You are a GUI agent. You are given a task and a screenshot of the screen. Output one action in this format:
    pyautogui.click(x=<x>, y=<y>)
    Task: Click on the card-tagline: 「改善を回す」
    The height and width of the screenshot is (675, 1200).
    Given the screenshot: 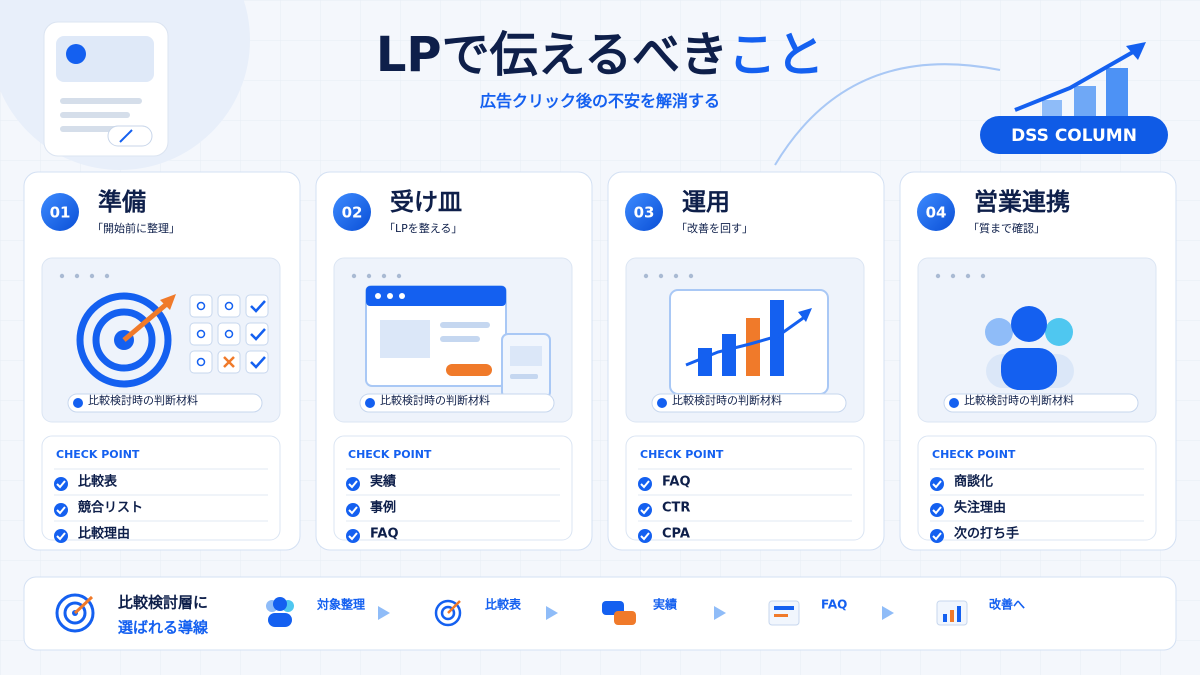 What is the action you would take?
    pyautogui.click(x=714, y=228)
    